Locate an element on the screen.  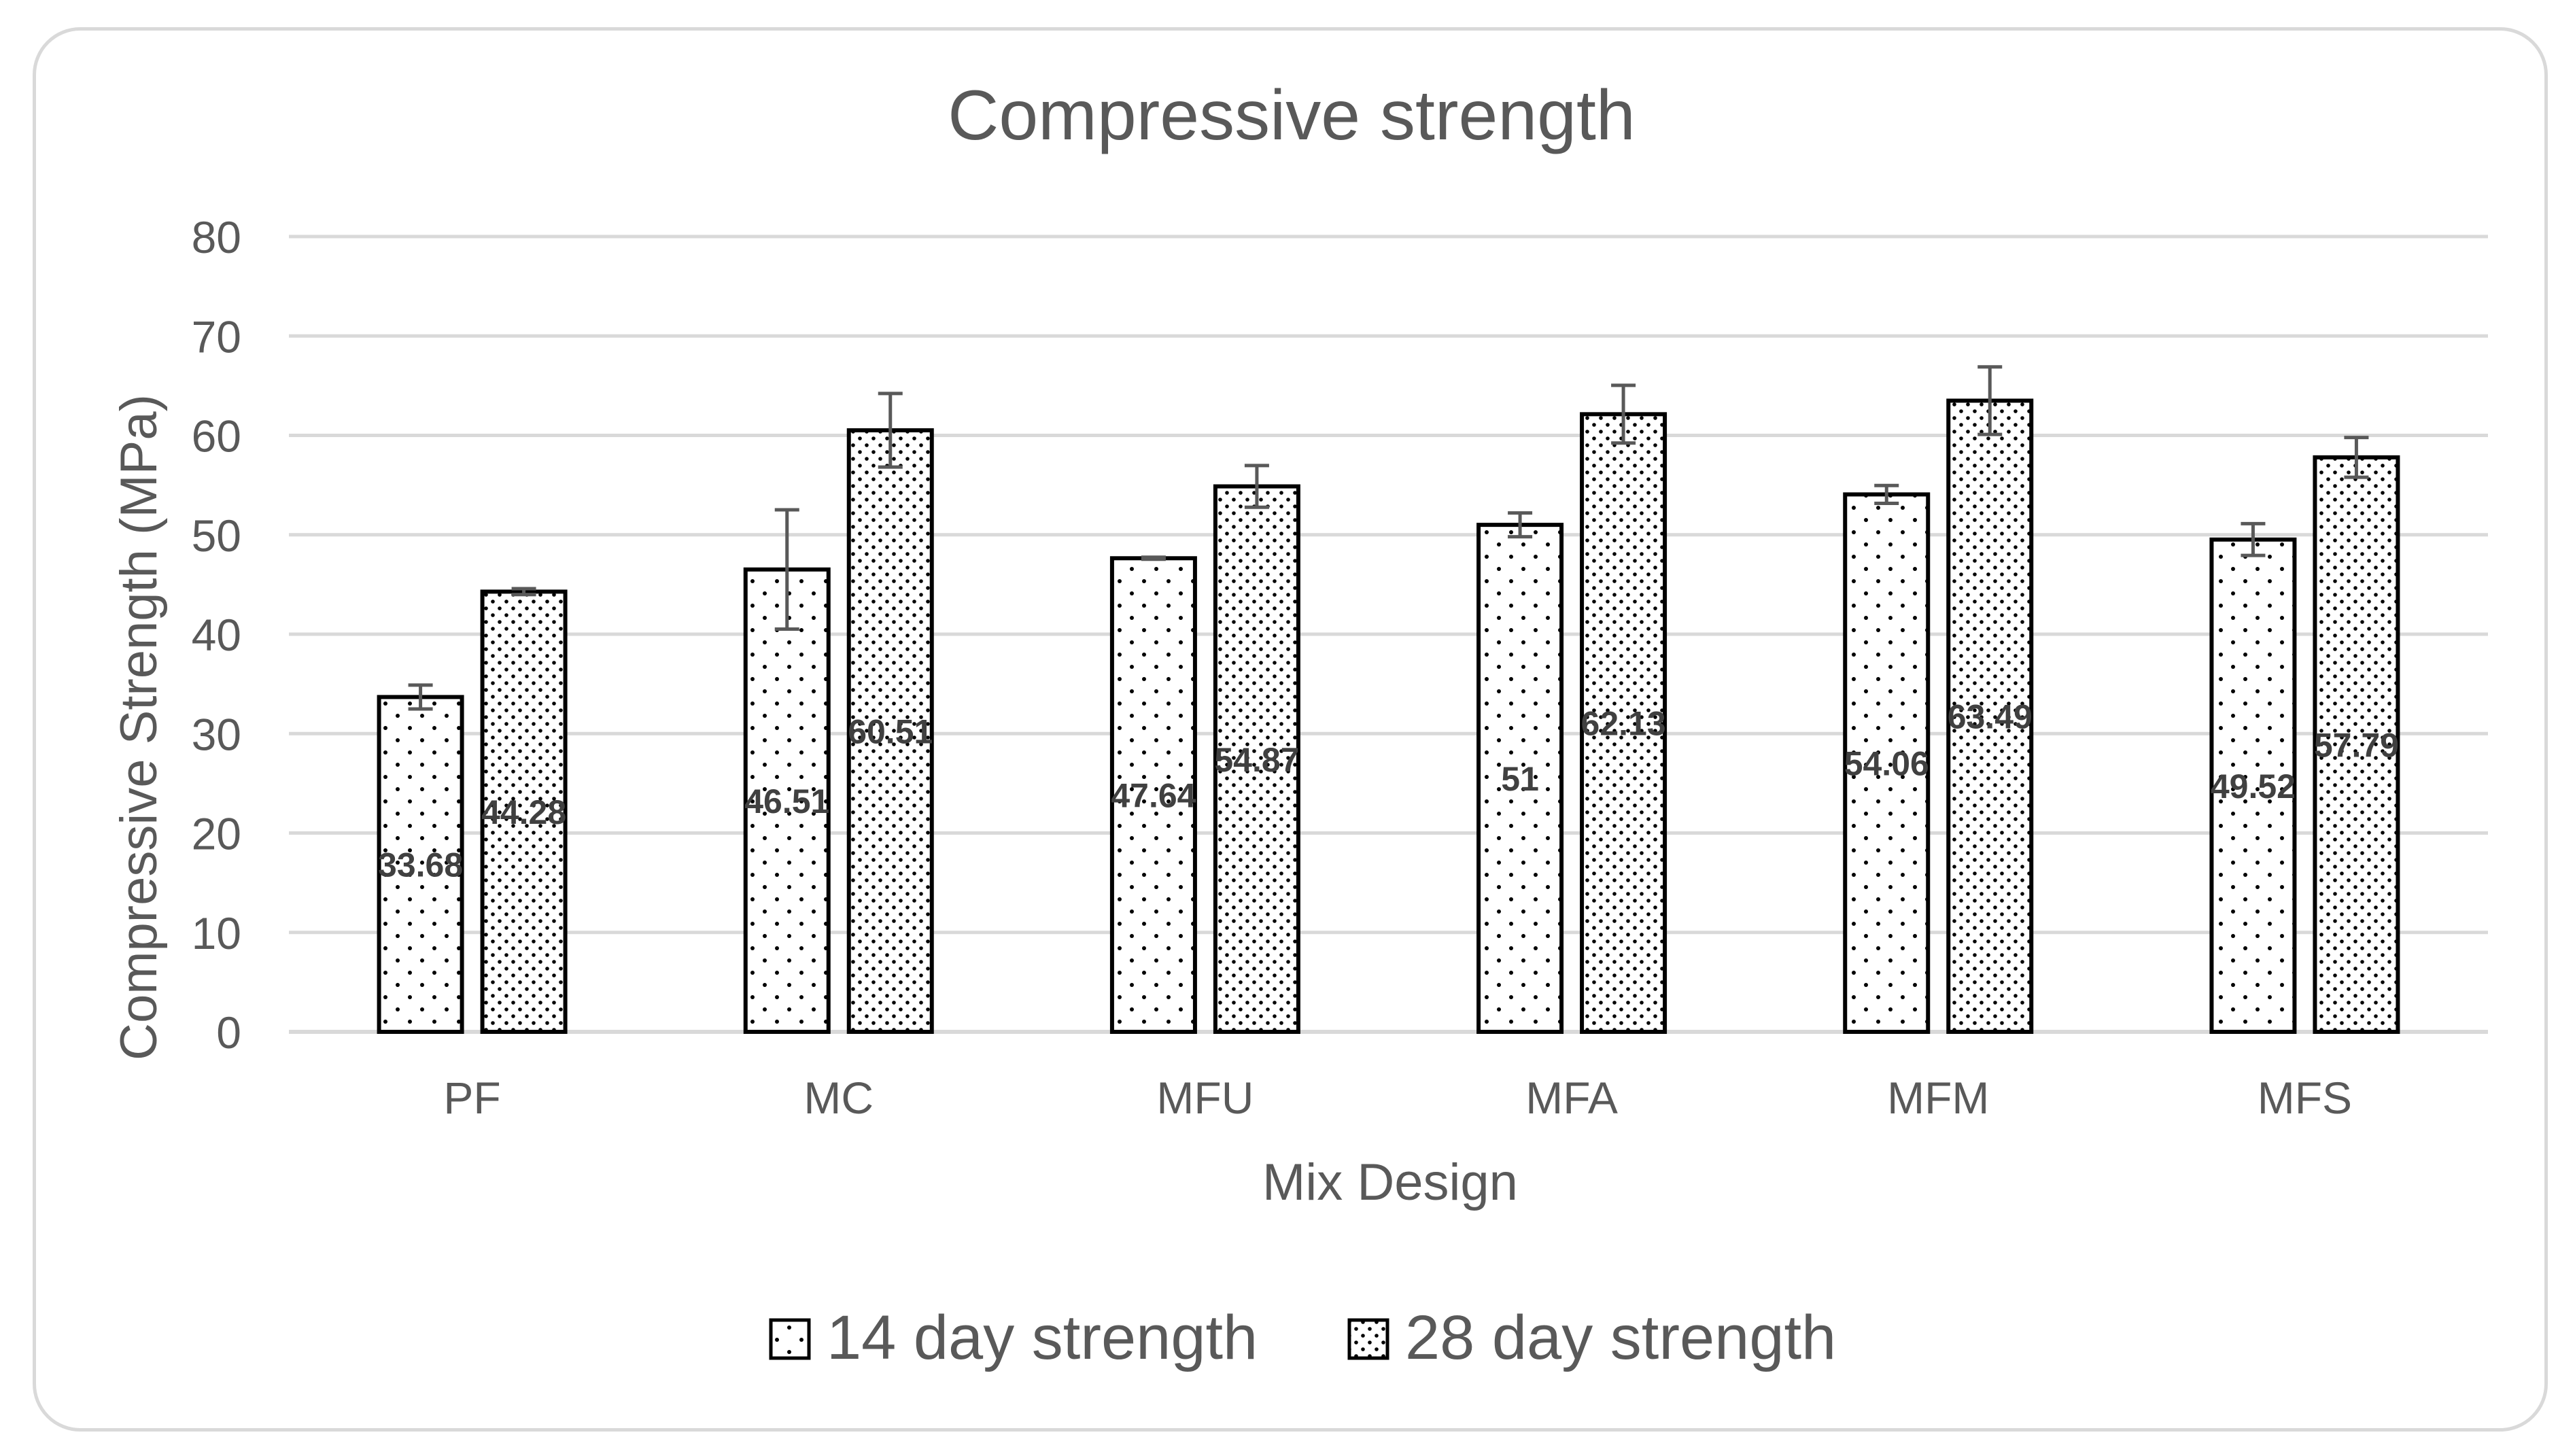
data-label: 46.51 is located at coordinates (786, 801).